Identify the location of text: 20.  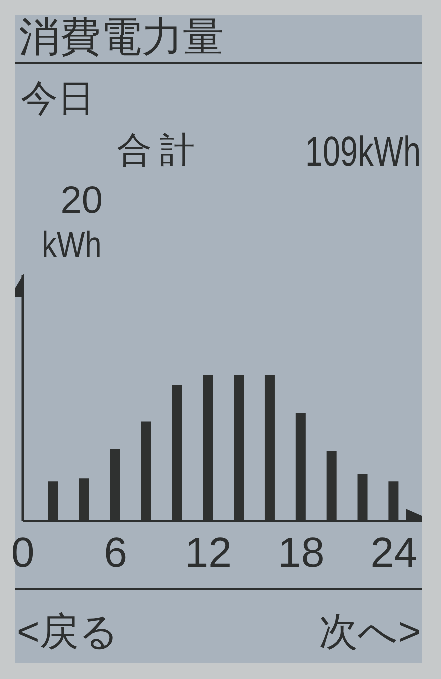
(81, 201).